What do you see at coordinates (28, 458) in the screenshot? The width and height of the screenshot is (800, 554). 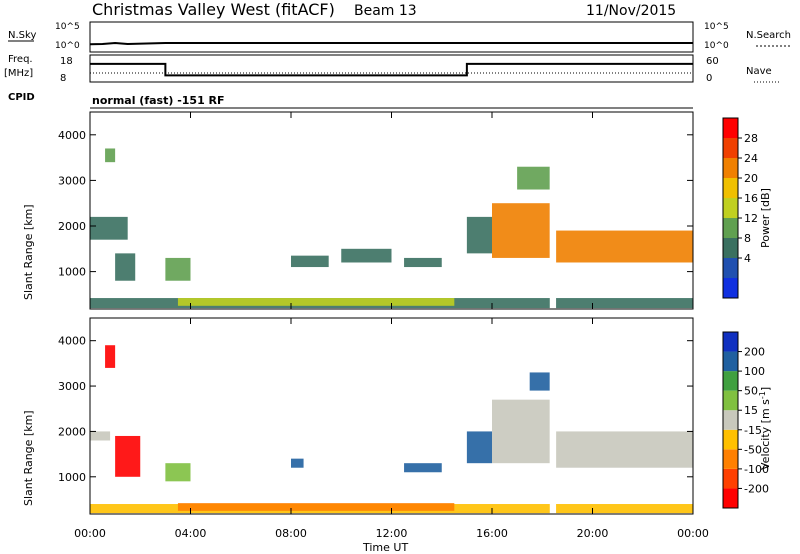 I see `velocity-ylabel: Slant Range [km]` at bounding box center [28, 458].